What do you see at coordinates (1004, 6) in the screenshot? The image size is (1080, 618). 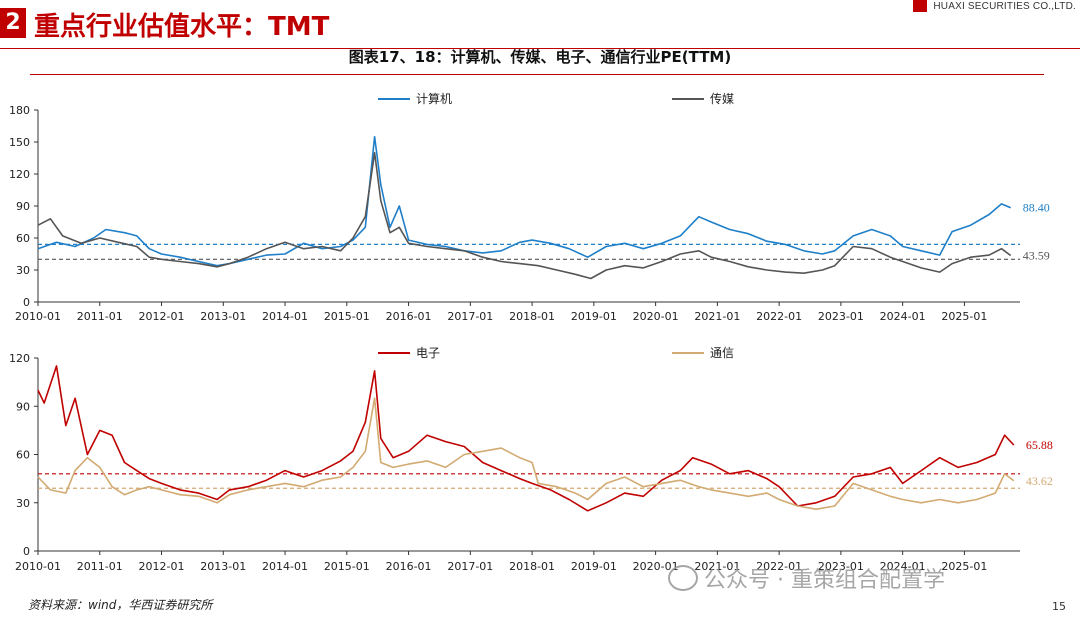 I see `company-name: HUAXI SECURITIES CO.,LTD.` at bounding box center [1004, 6].